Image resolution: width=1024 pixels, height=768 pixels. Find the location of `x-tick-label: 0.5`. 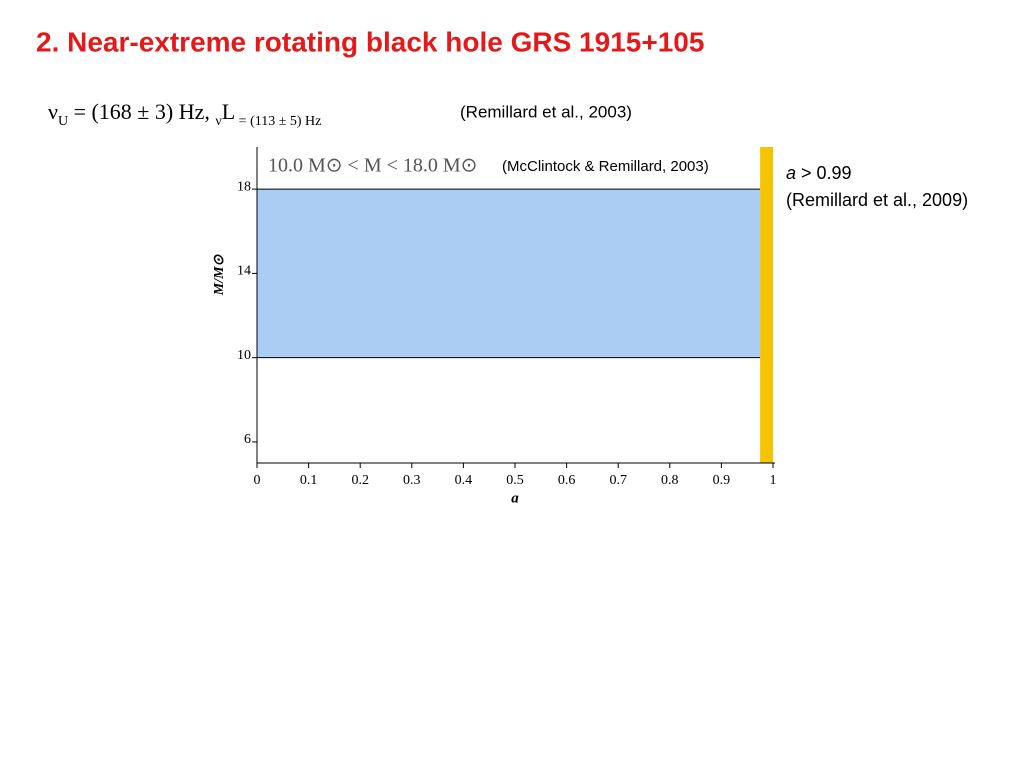

x-tick-label: 0.5 is located at coordinates (515, 480).